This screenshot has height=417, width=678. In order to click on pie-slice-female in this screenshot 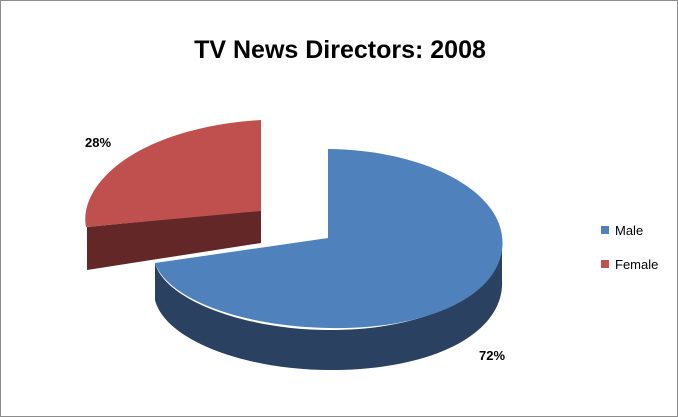, I will do `click(173, 173)`.